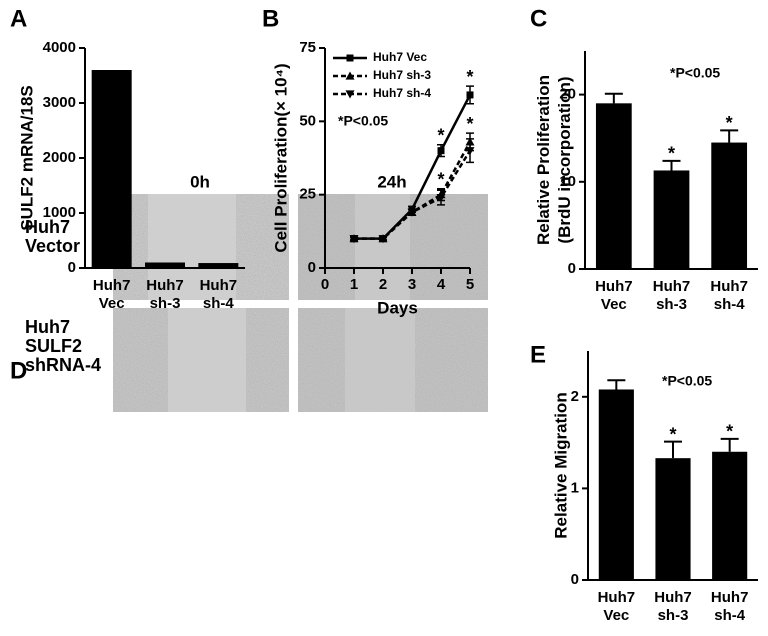  I want to click on x-tick-label: 3, so click(412, 284).